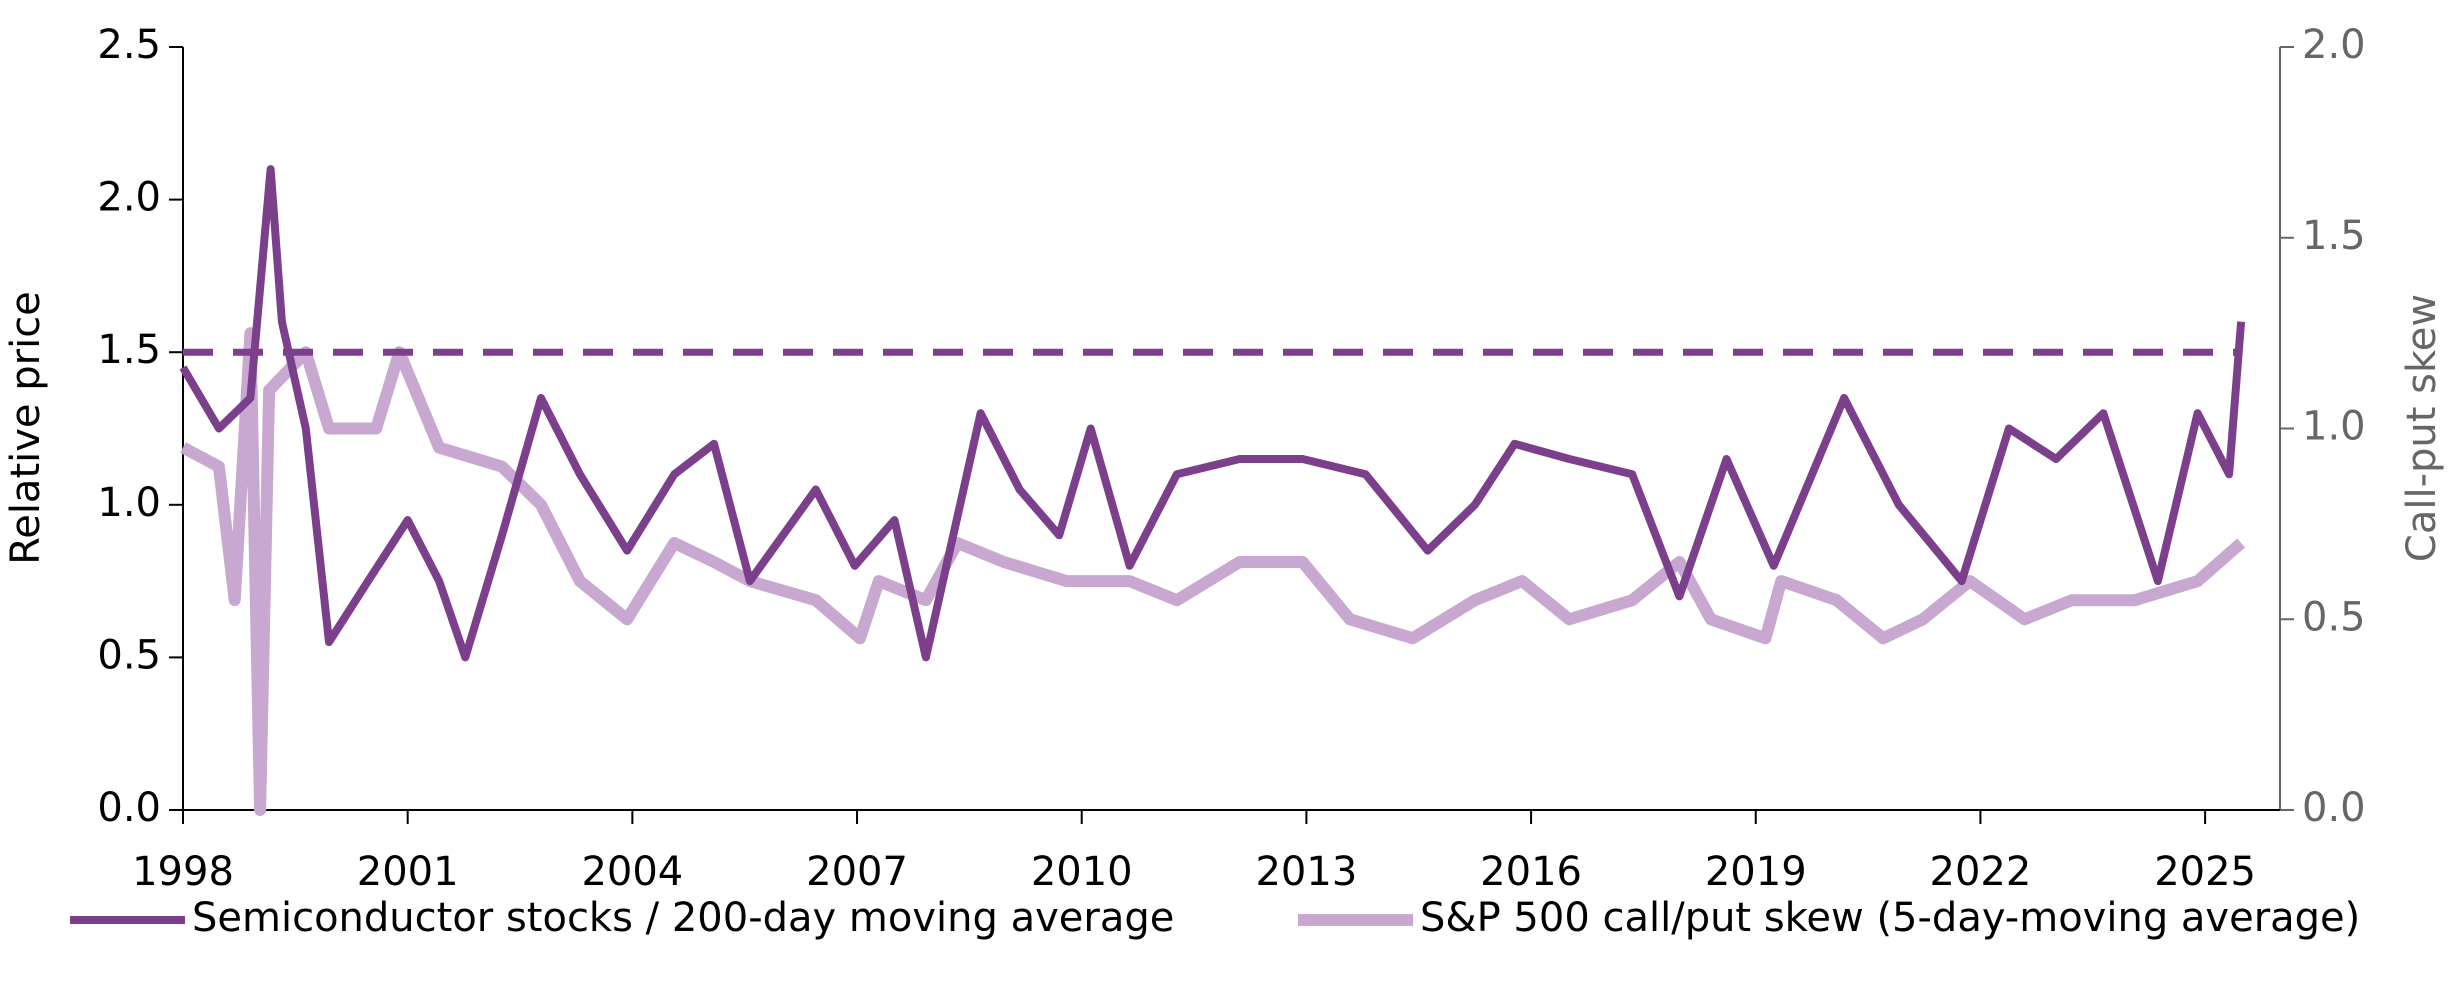 The height and width of the screenshot is (982, 2452). Describe the element at coordinates (2422, 428) in the screenshot. I see `y2-axis-title: Call-put skew` at that location.